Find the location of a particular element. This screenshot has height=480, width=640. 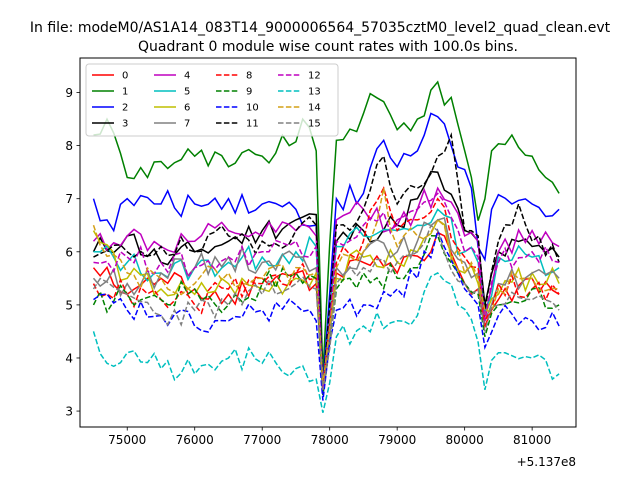

legend-label-12: 12 is located at coordinates (314, 76).